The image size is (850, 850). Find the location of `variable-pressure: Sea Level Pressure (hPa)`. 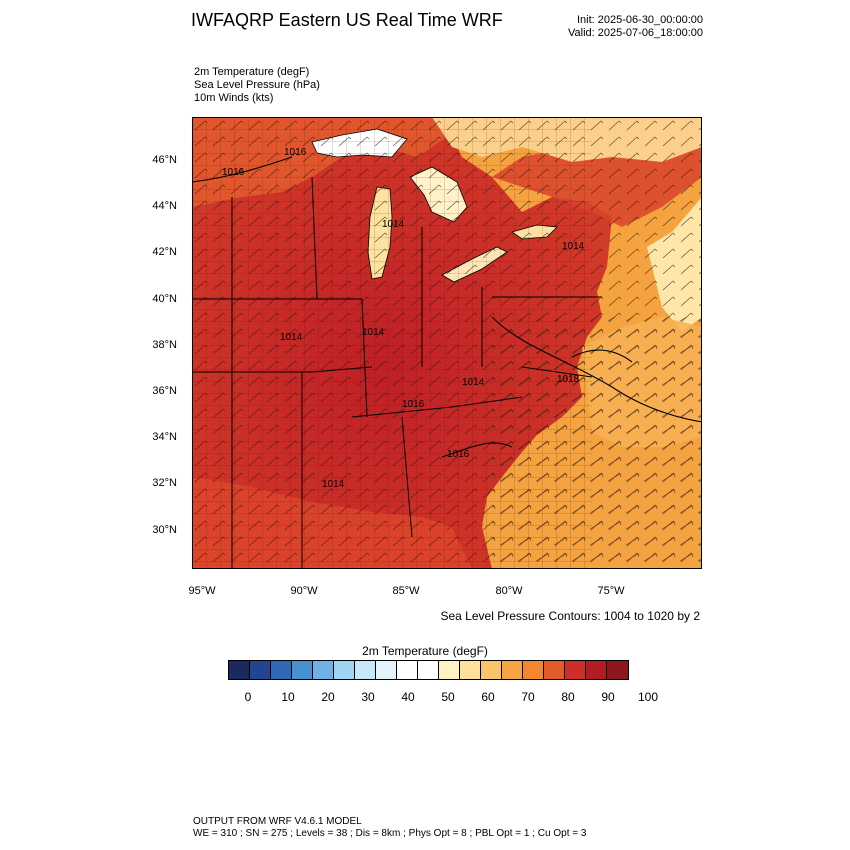

variable-pressure: Sea Level Pressure (hPa) is located at coordinates (257, 85).